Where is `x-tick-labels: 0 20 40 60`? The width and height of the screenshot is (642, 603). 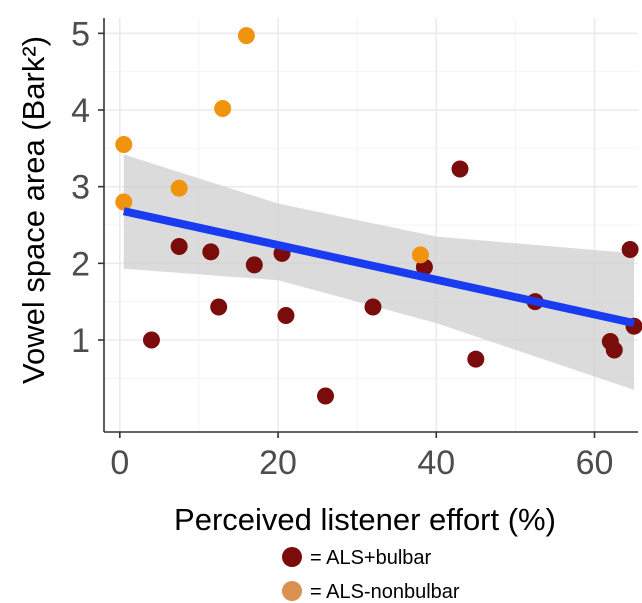 x-tick-labels: 0 20 40 60 is located at coordinates (361, 463).